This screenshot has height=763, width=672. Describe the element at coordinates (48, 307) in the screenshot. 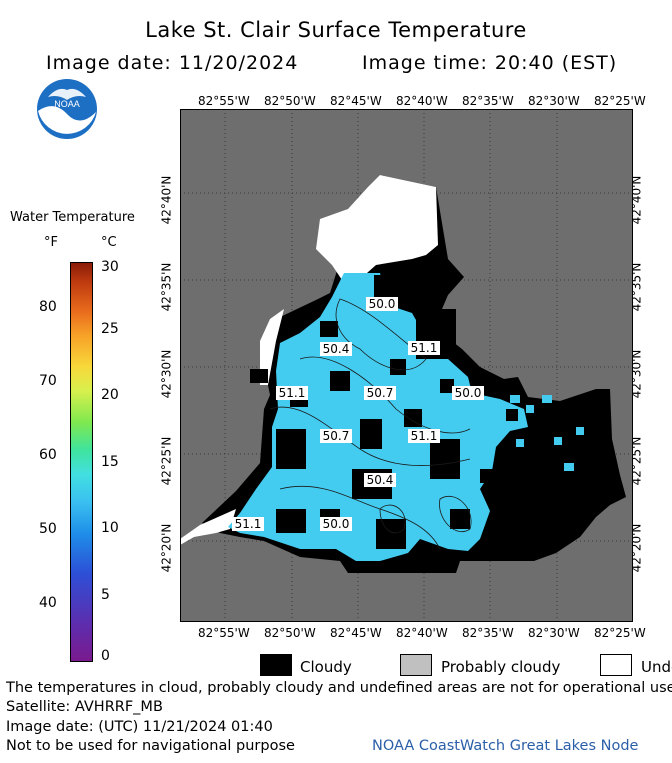

I see `f-tick: 80` at that location.